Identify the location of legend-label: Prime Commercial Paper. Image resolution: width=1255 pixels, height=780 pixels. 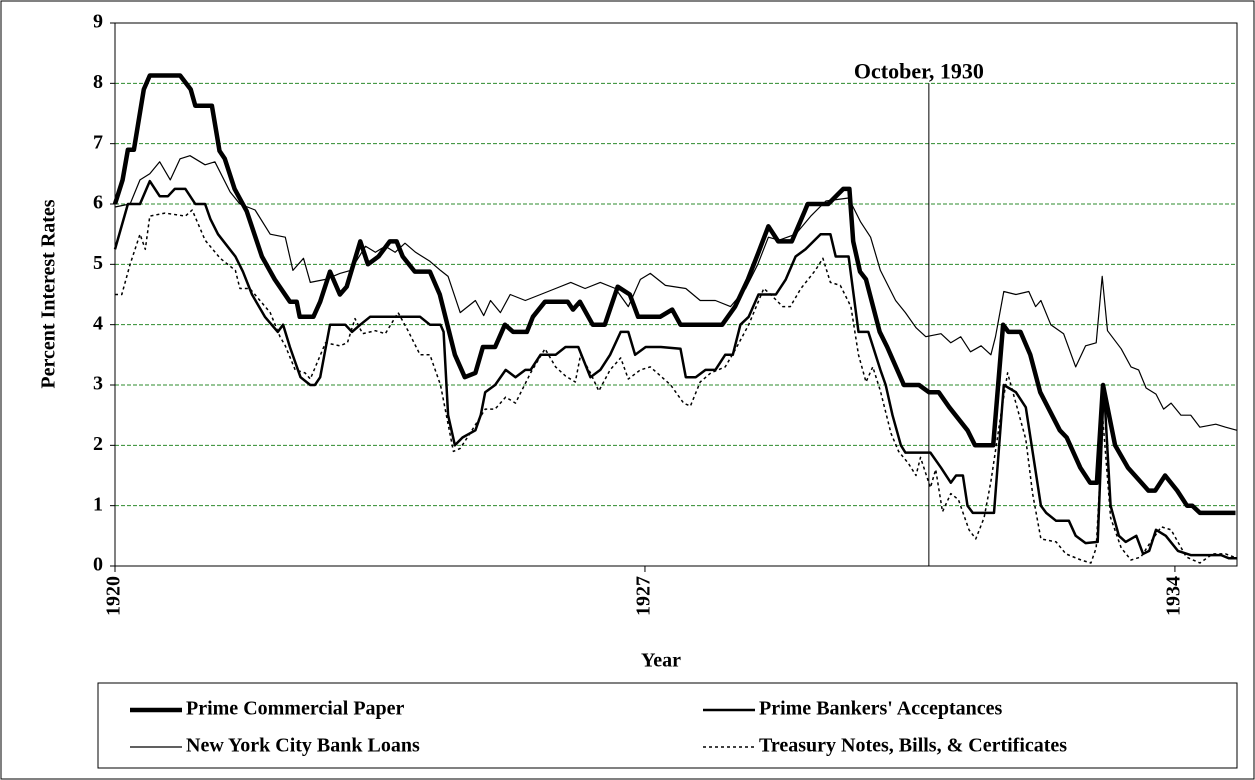
(295, 709).